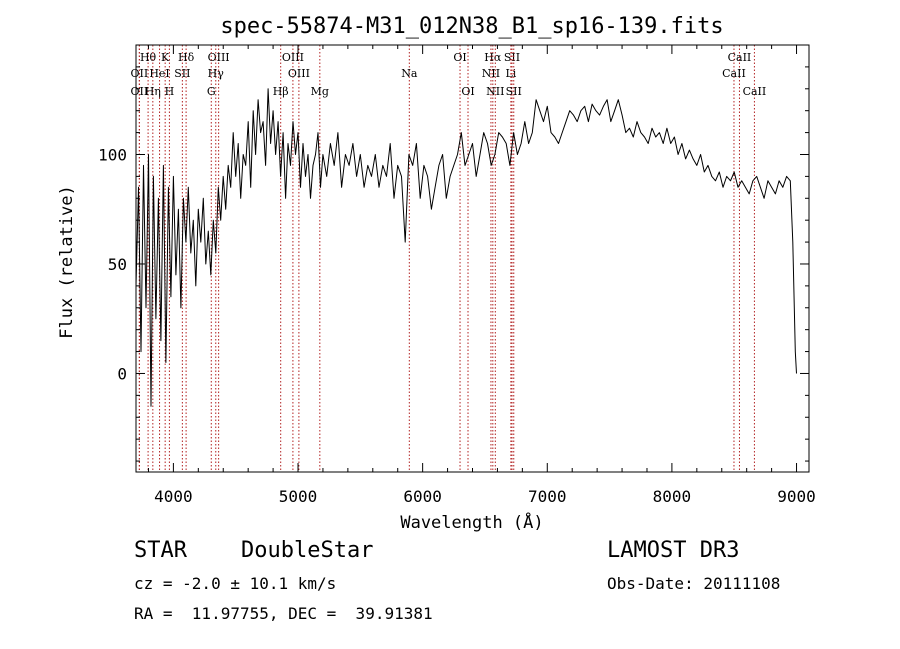 This screenshot has height=649, width=900. Describe the element at coordinates (117, 264) in the screenshot. I see `y-tick-label: 50` at that location.